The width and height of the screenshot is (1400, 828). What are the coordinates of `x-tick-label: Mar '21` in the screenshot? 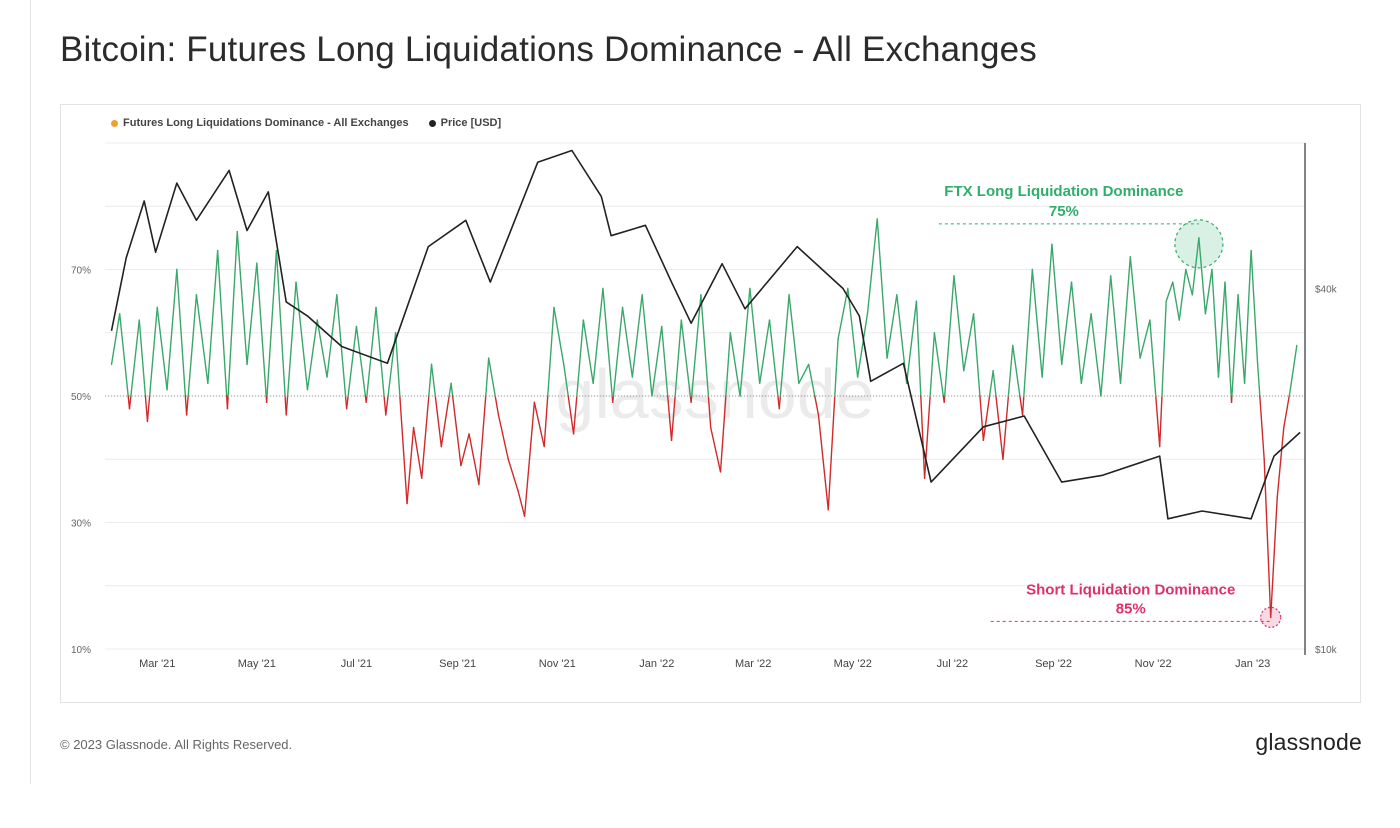 It's located at (157, 664).